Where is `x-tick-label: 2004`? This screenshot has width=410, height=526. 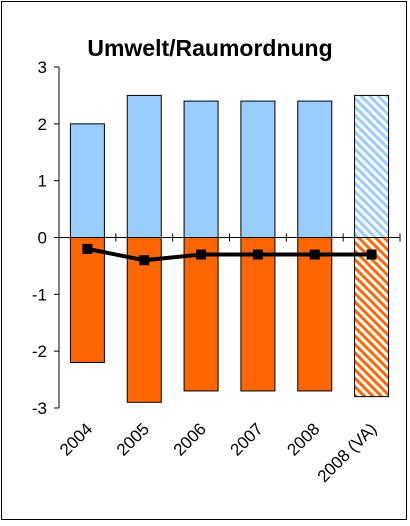
x-tick-label: 2004 is located at coordinates (76, 439).